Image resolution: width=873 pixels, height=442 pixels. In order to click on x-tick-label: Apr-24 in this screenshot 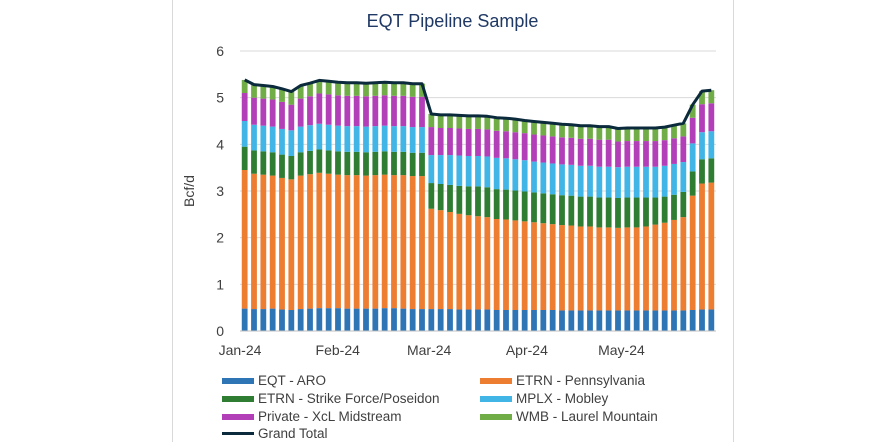, I will do `click(527, 350)`.